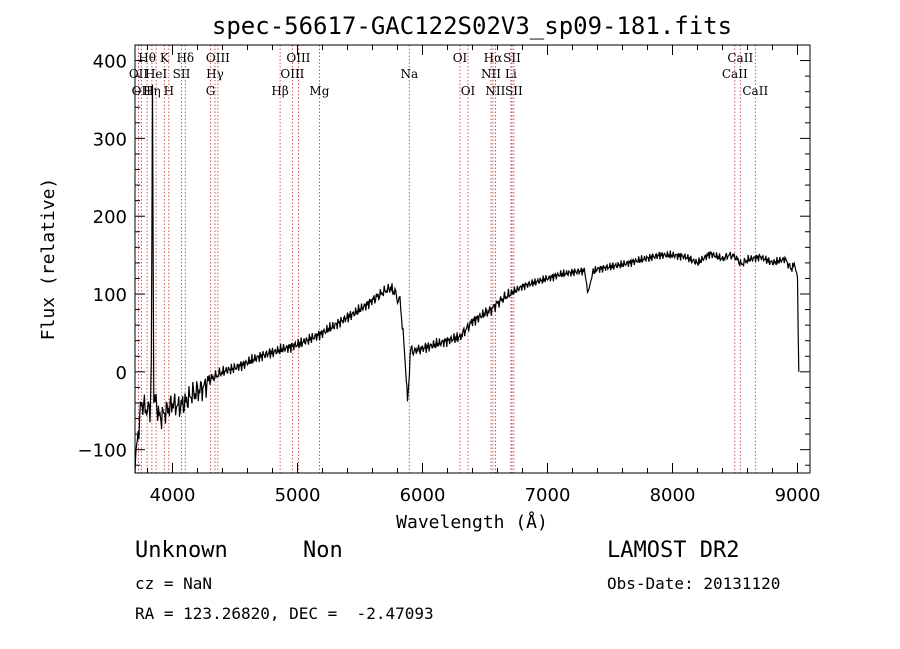 The width and height of the screenshot is (900, 649). What do you see at coordinates (211, 91) in the screenshot?
I see `line-label: G` at bounding box center [211, 91].